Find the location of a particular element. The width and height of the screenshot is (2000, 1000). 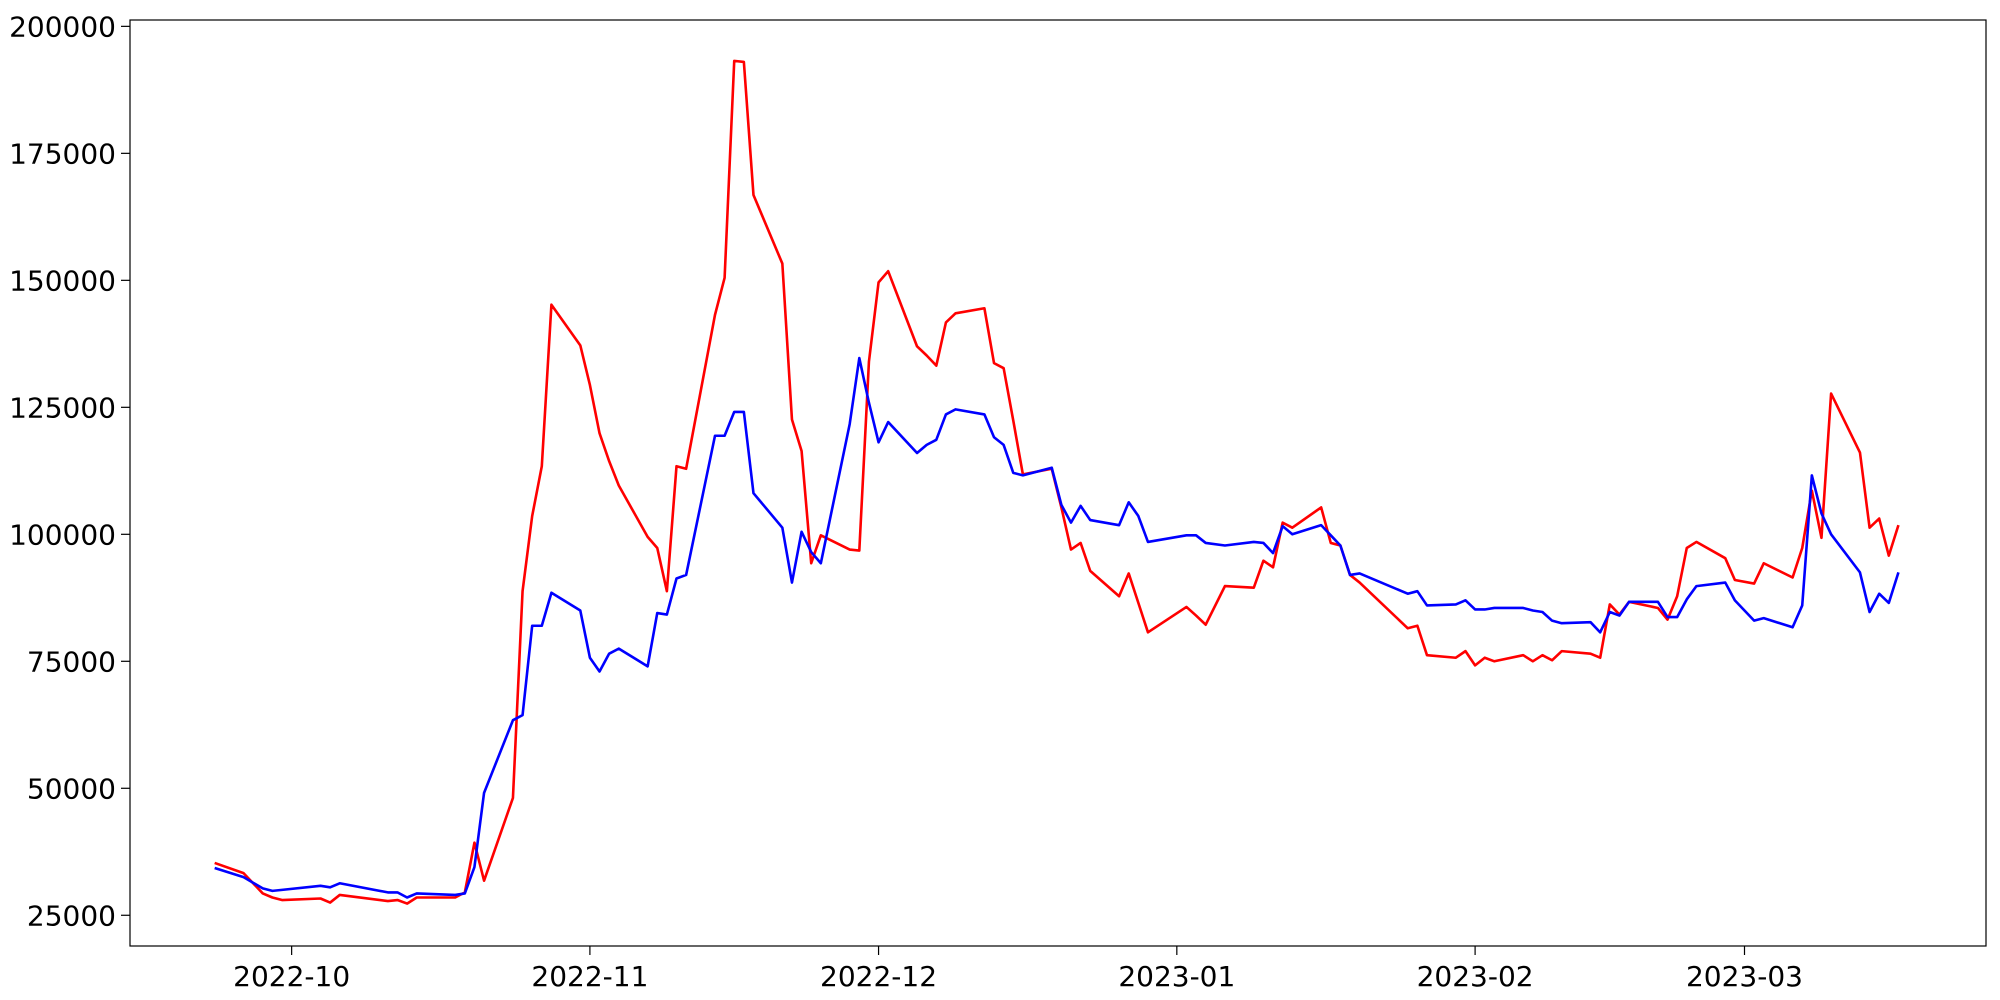

y-tick-label: 200000 is located at coordinates (62, 26).